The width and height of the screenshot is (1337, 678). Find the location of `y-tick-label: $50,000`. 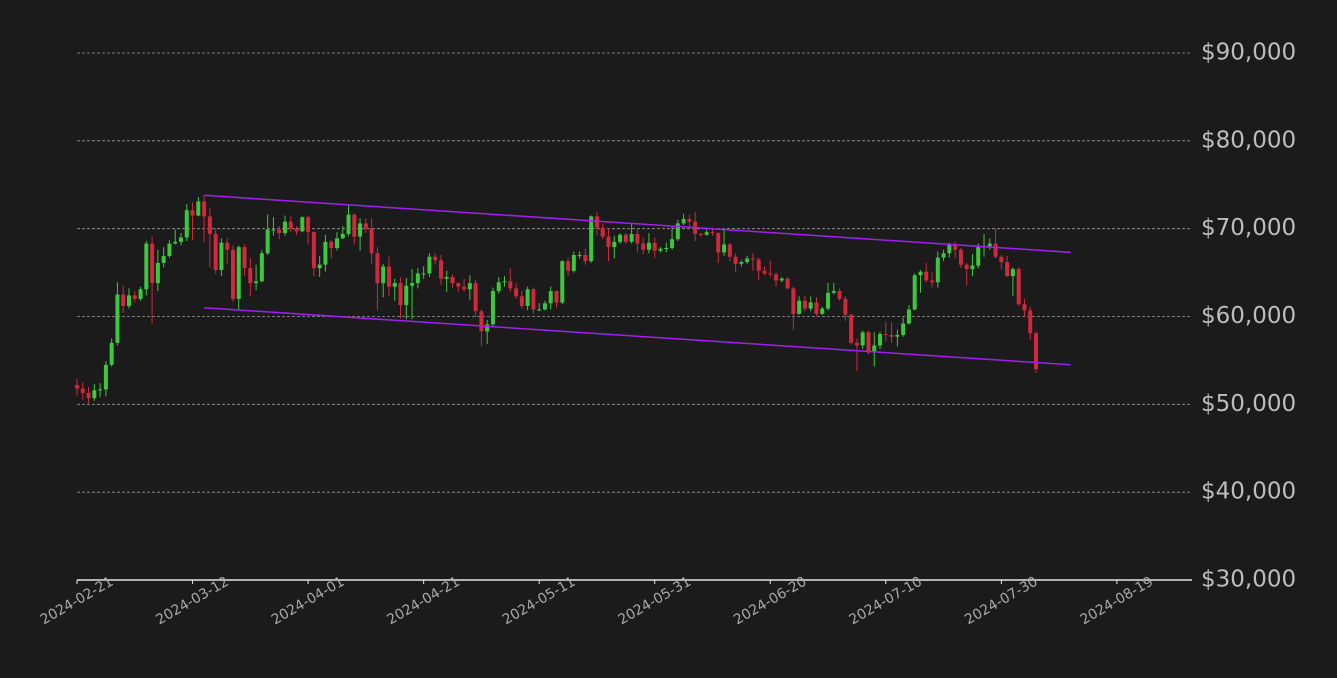

y-tick-label: $50,000 is located at coordinates (1248, 404).